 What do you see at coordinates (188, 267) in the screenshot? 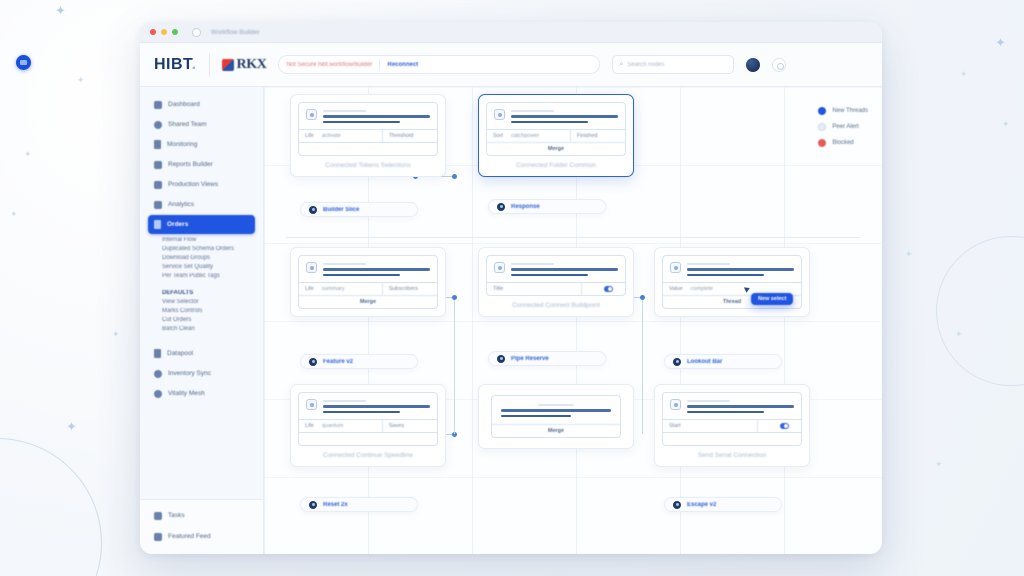
I see `sidebar-subitem: Service Set Quality` at bounding box center [188, 267].